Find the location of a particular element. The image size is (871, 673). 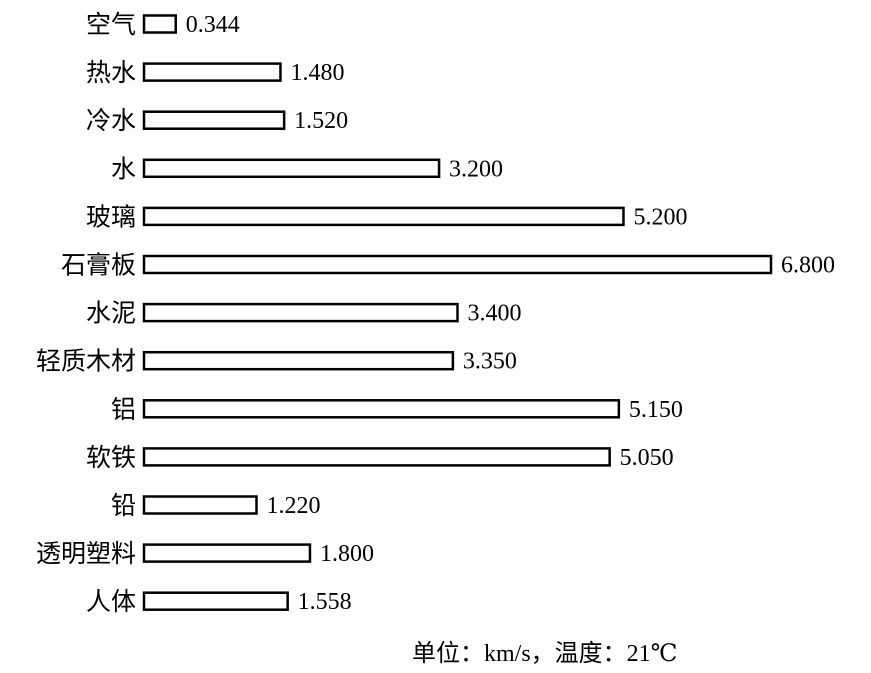

value-label: 5.200 is located at coordinates (660, 217).